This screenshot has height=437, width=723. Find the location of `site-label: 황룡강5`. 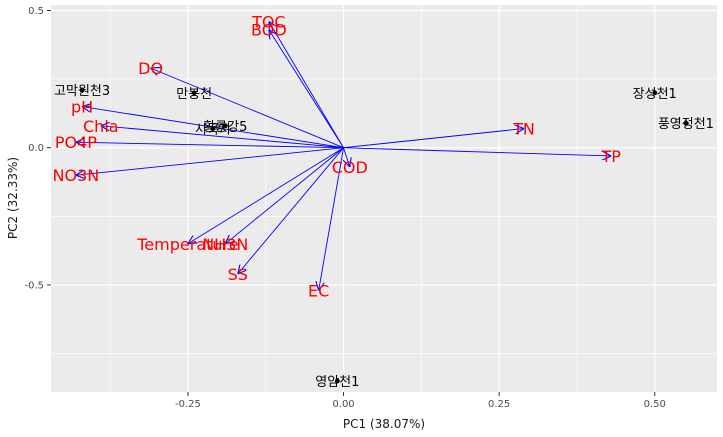

site-label: 황룡강5 is located at coordinates (225, 127).